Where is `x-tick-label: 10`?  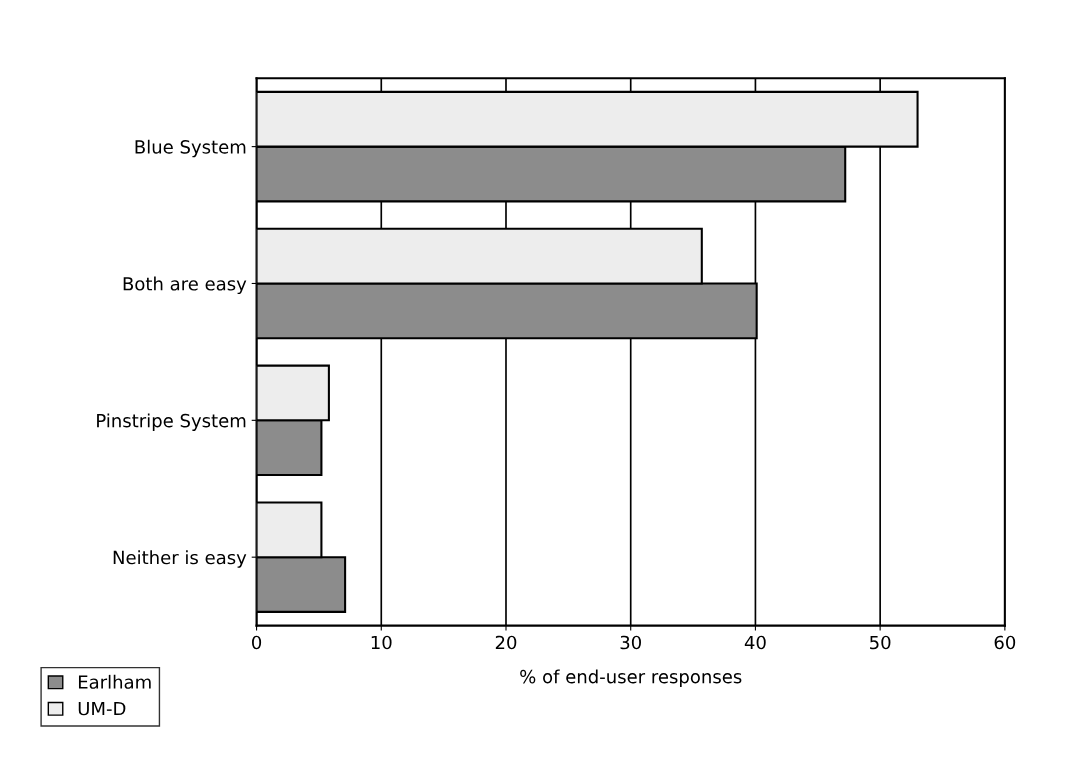 x-tick-label: 10 is located at coordinates (381, 642).